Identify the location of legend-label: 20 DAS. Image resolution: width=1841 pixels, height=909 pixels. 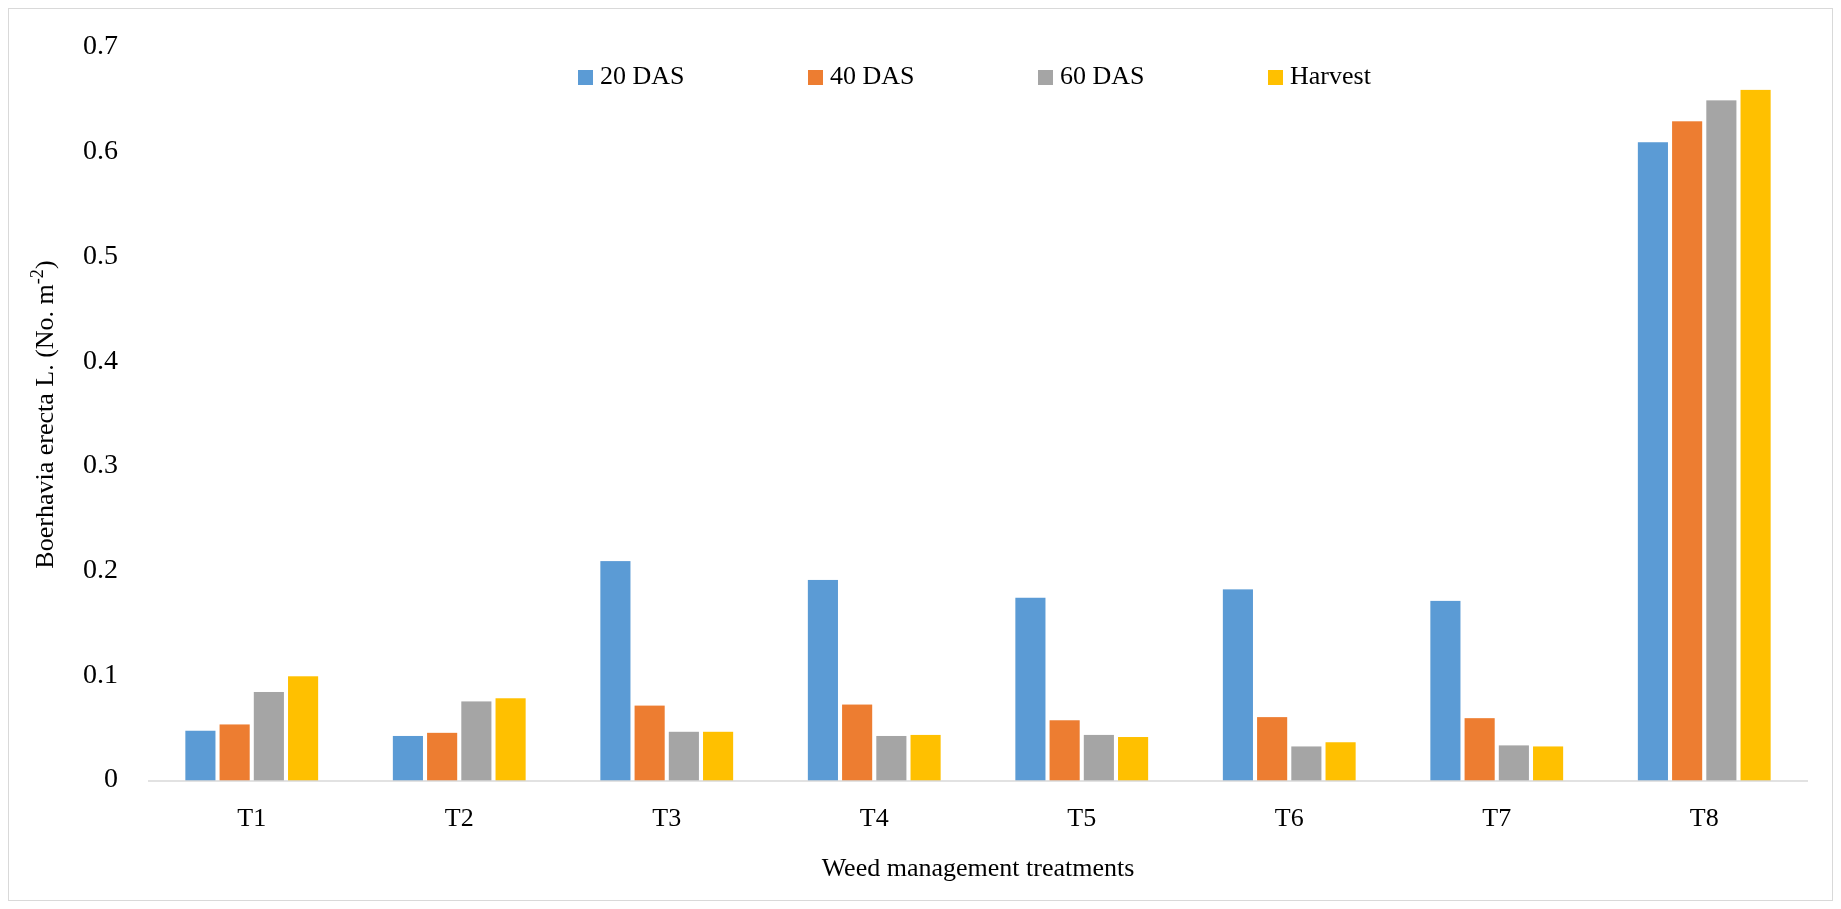
(642, 75).